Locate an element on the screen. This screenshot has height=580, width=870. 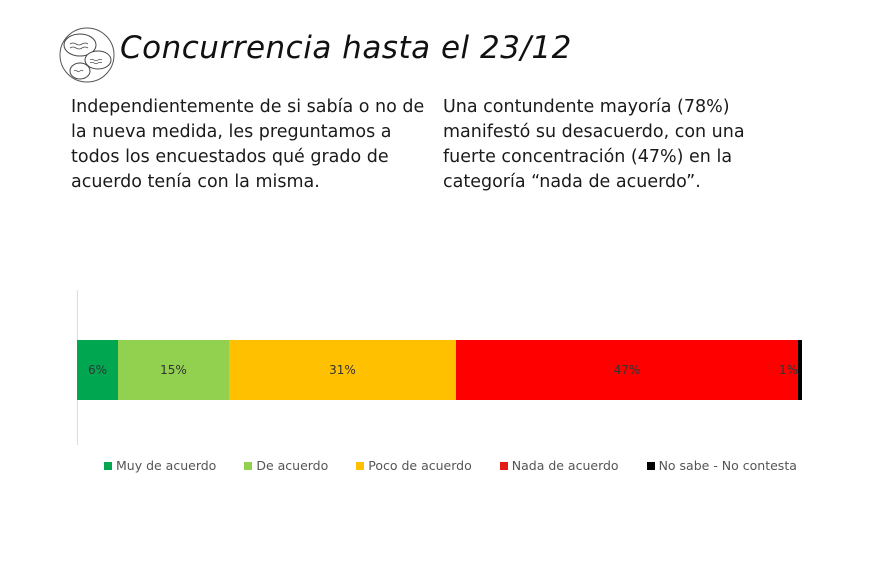
stacked-bar: 6% 15% 31% 47% 1% is located at coordinates (439, 370).